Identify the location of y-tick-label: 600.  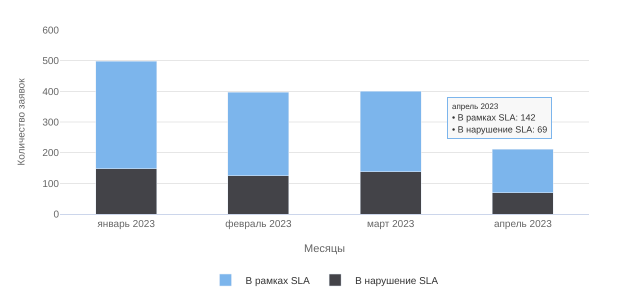
(51, 31).